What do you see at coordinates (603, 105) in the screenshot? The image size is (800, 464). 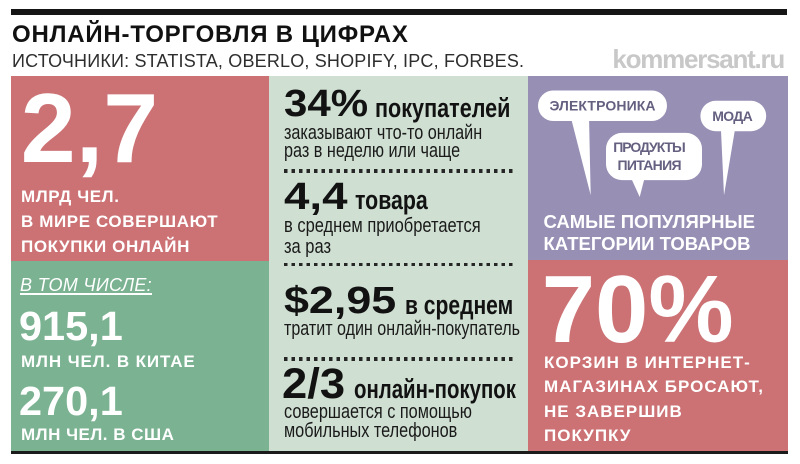 I see `svg-text: ЭЛЕКТРОНИКА` at bounding box center [603, 105].